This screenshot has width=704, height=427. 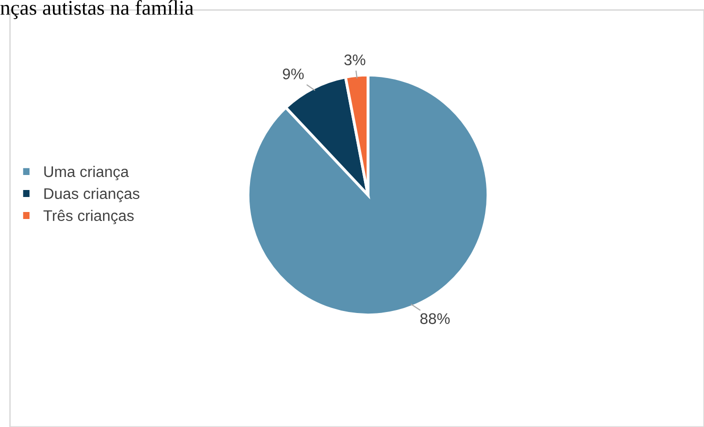 I want to click on data-label: 3%, so click(x=355, y=60).